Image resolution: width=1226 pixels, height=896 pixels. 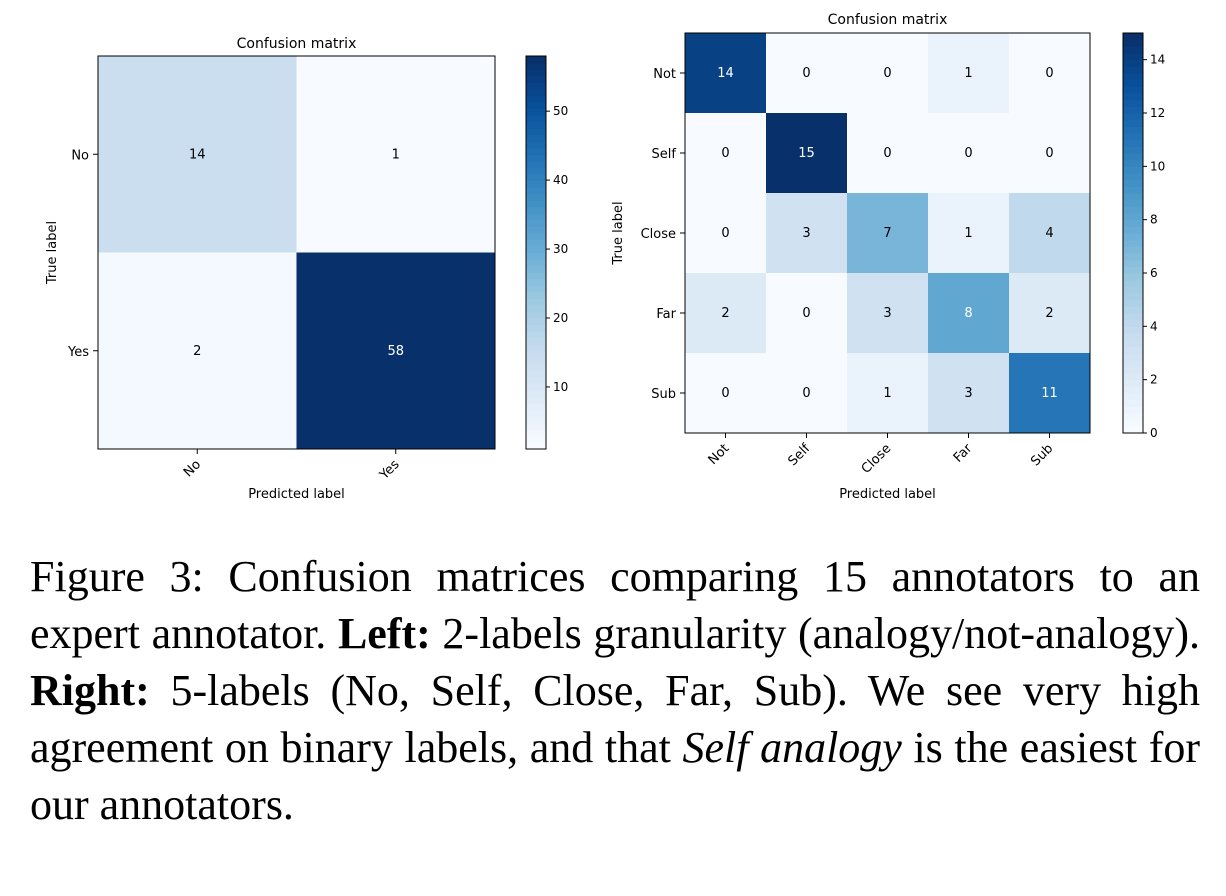 I want to click on caption-text-4: is the easiest for our annotators., so click(x=615, y=776).